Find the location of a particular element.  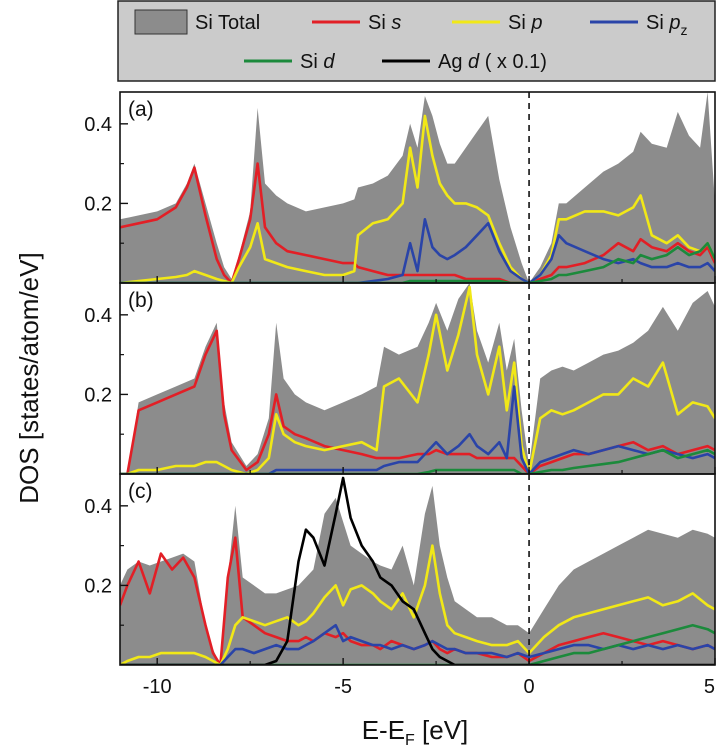

legend: Si Total Si s Si p Si pz Si d Ag d ( x 0.1) is located at coordinates (416, 41).